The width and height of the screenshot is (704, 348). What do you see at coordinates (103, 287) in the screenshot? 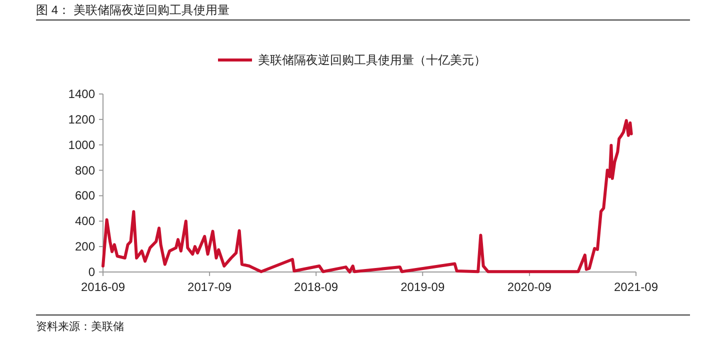
I see `x-tick-label: 2016-09` at bounding box center [103, 287].